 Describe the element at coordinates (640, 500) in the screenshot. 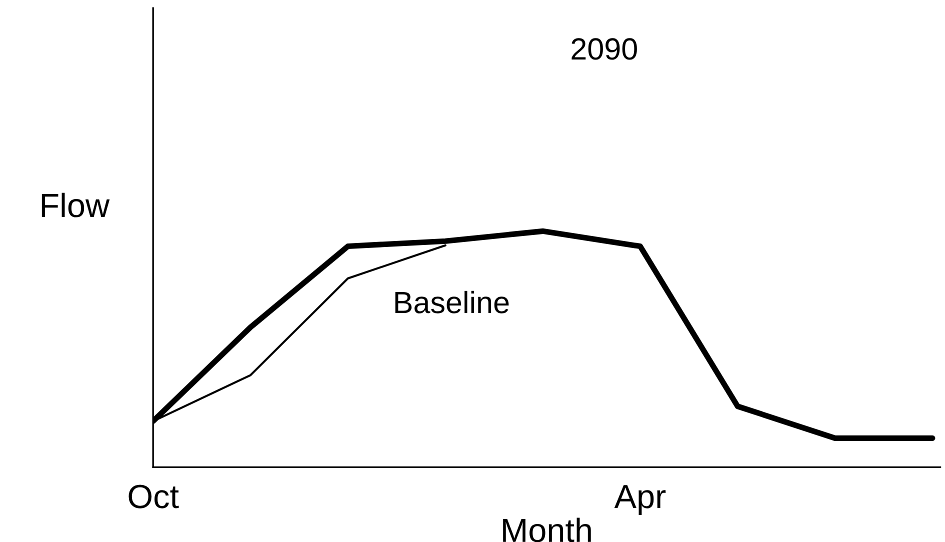

I see `x-tick-label: Apr` at that location.